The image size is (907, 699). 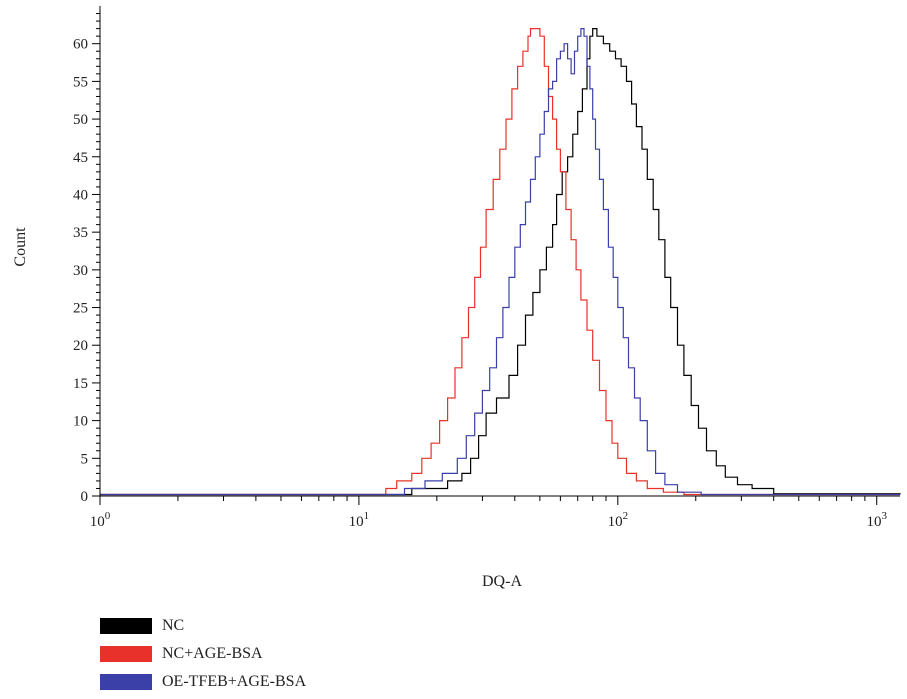 What do you see at coordinates (80, 233) in the screenshot?
I see `y-tick-label: 35` at bounding box center [80, 233].